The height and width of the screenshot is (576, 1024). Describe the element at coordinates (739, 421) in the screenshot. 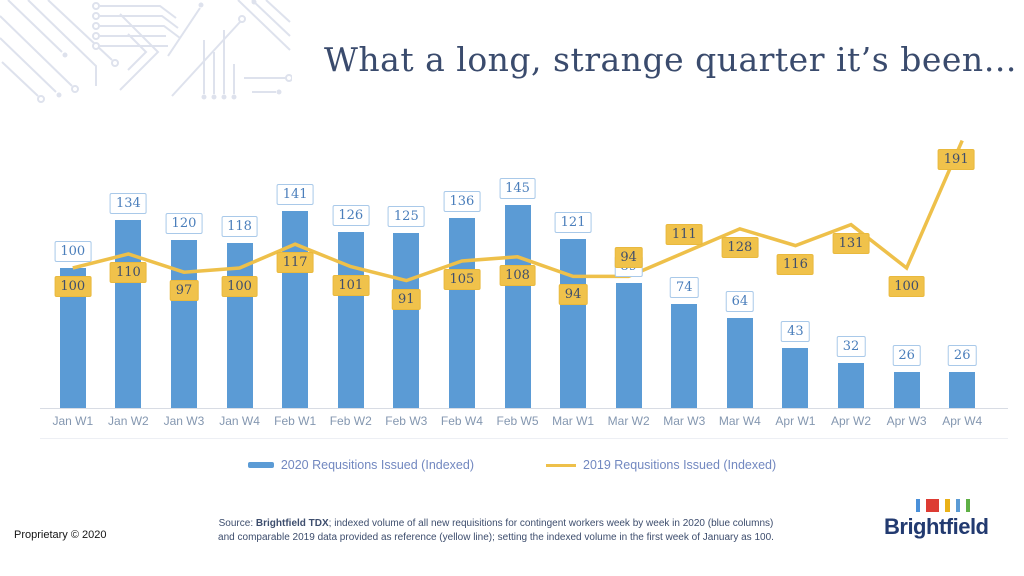

I see `x-axis-tick-label: Mar W4` at that location.